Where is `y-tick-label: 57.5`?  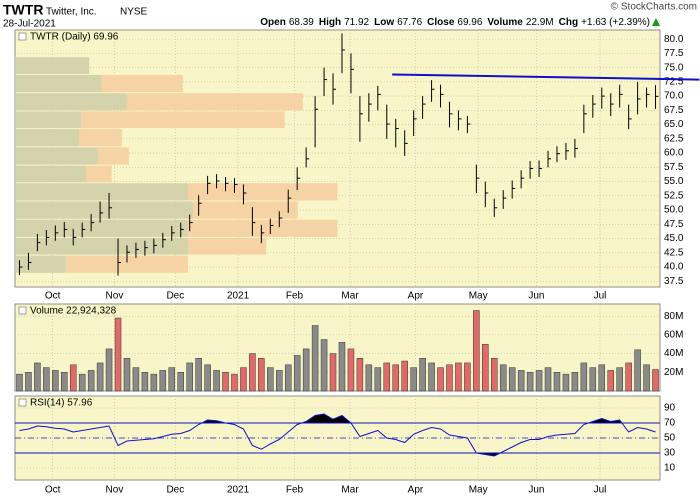
y-tick-label: 57.5 is located at coordinates (674, 167).